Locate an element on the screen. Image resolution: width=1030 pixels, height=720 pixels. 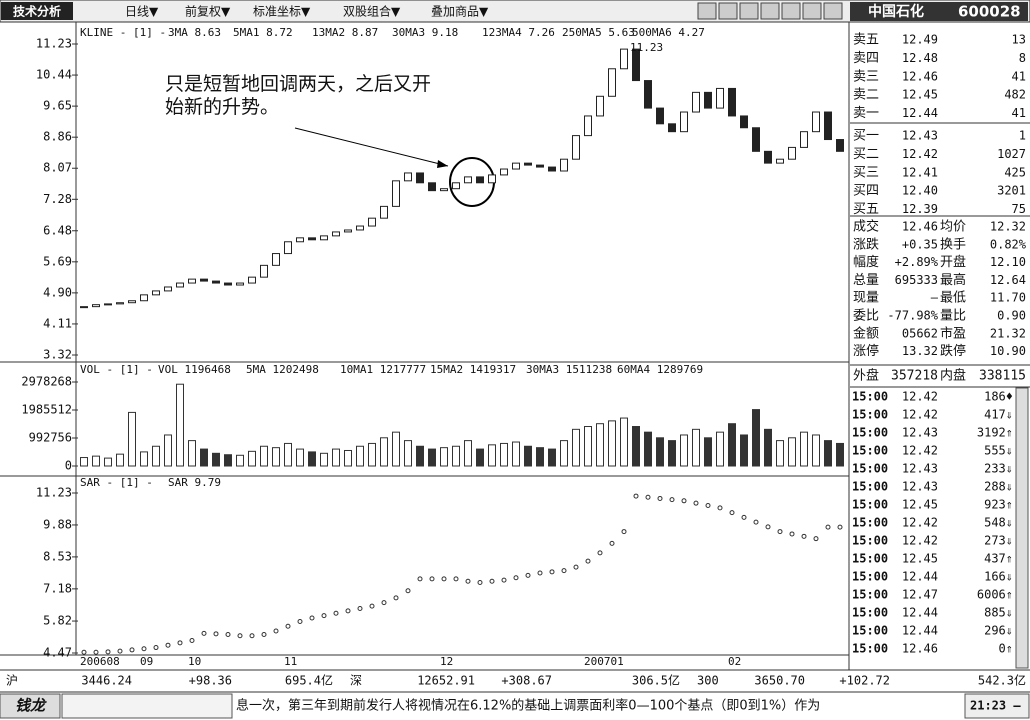
menu: 日线▼ is located at coordinates (142, 12).